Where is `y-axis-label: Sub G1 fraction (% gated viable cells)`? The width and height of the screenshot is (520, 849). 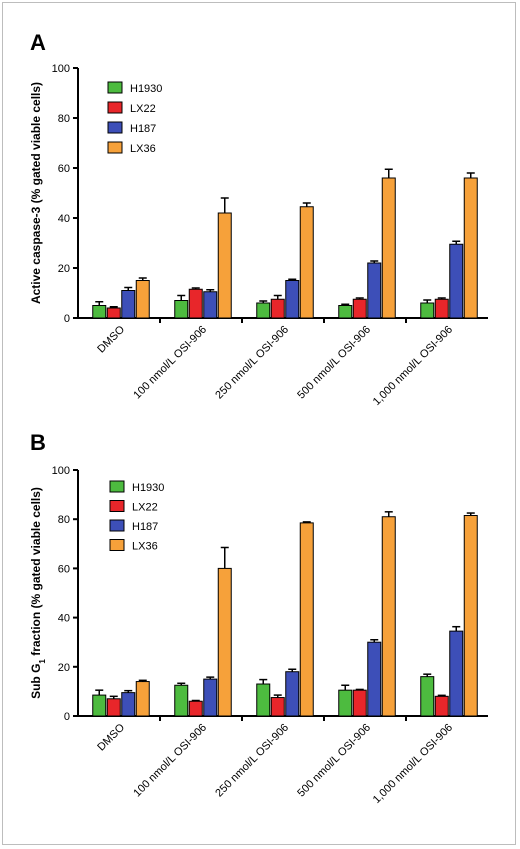
y-axis-label: Sub G1 fraction (% gated viable cells) is located at coordinates (38, 593).